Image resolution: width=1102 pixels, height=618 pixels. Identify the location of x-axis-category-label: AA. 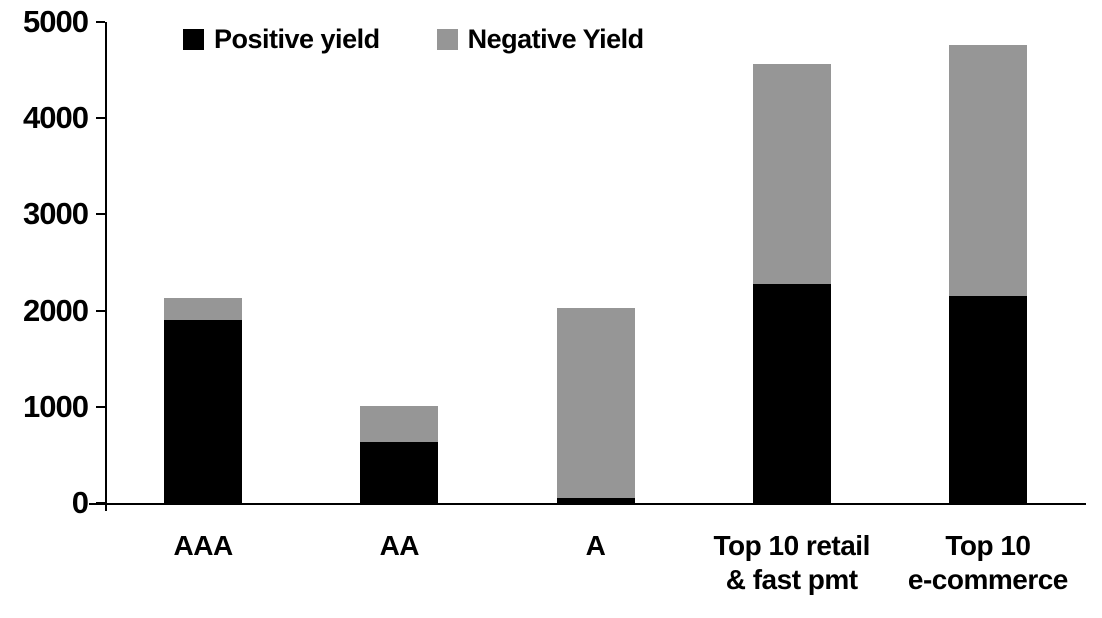
(399, 545).